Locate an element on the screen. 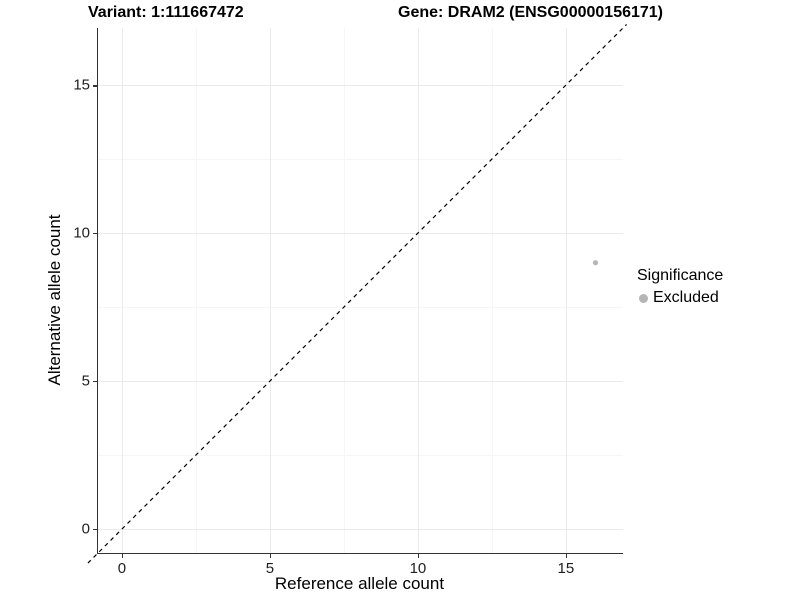 This screenshot has width=800, height=600. x-tick-label: 0 is located at coordinates (122, 568).